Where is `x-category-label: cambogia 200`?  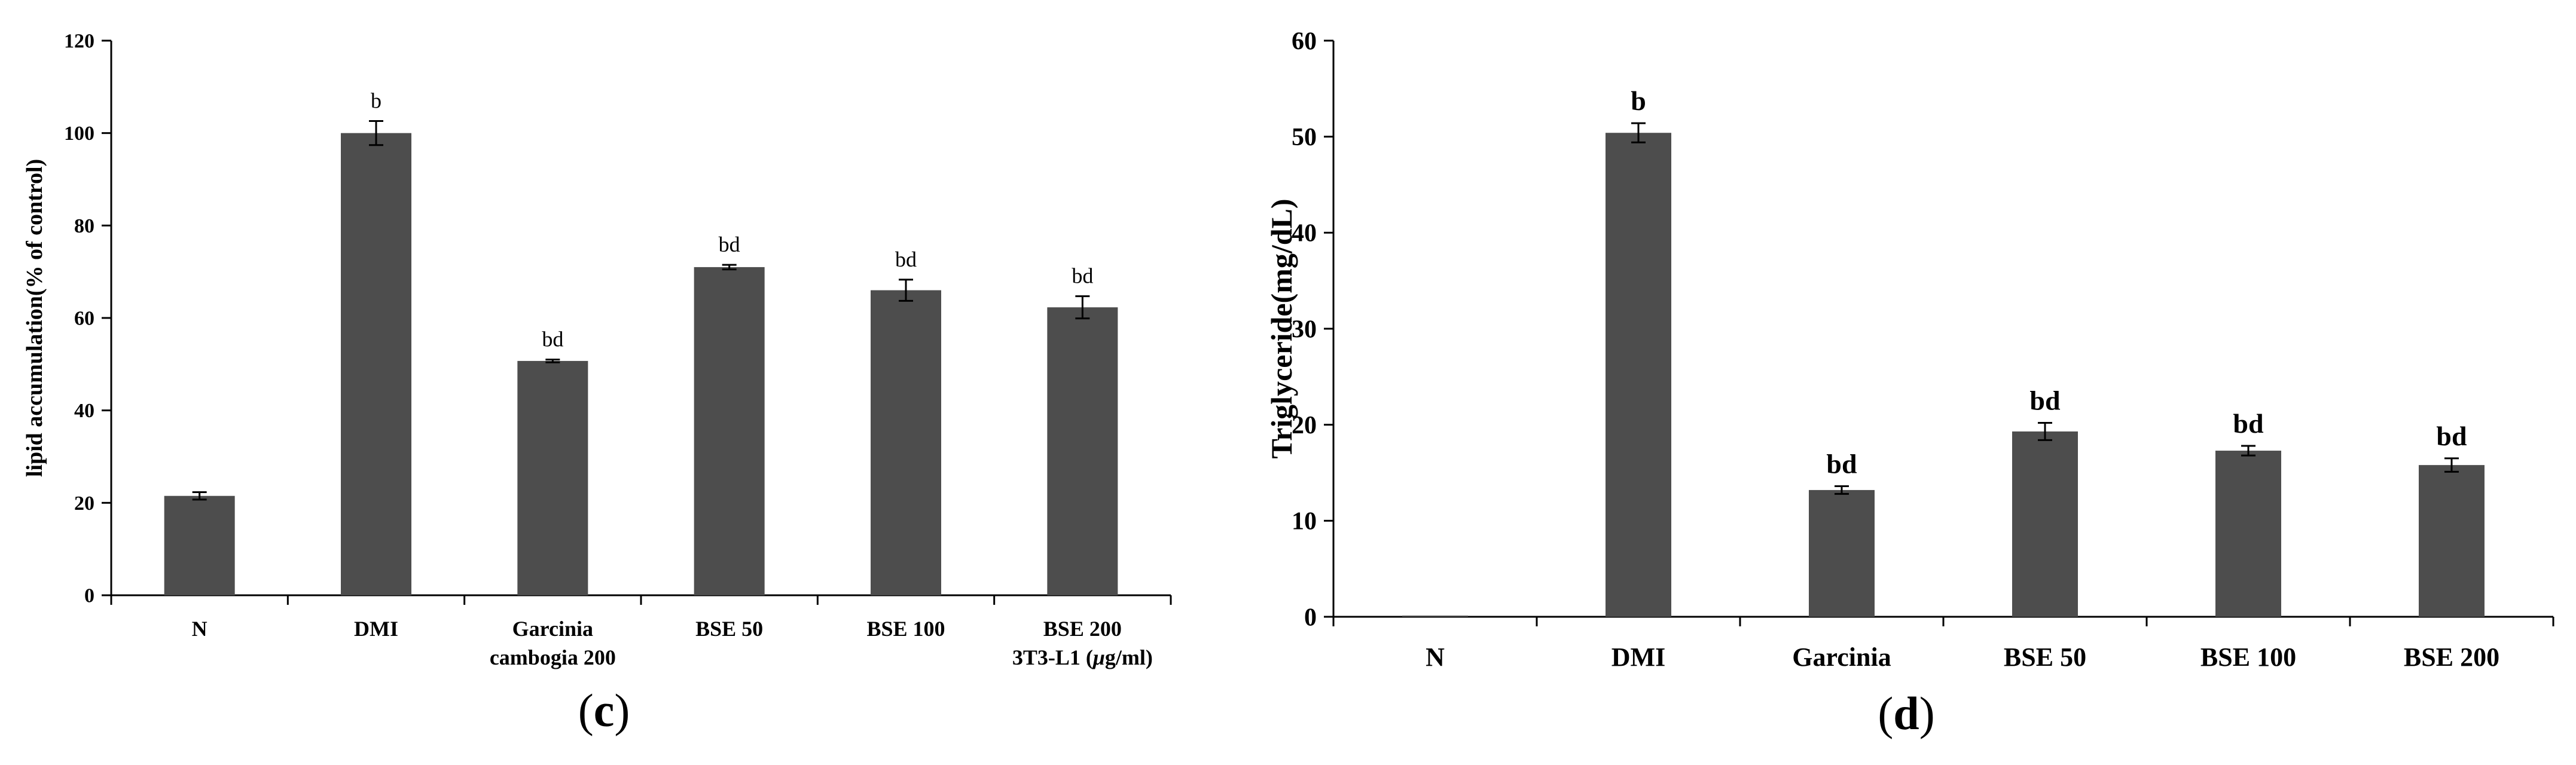 x-category-label: cambogia 200 is located at coordinates (553, 657).